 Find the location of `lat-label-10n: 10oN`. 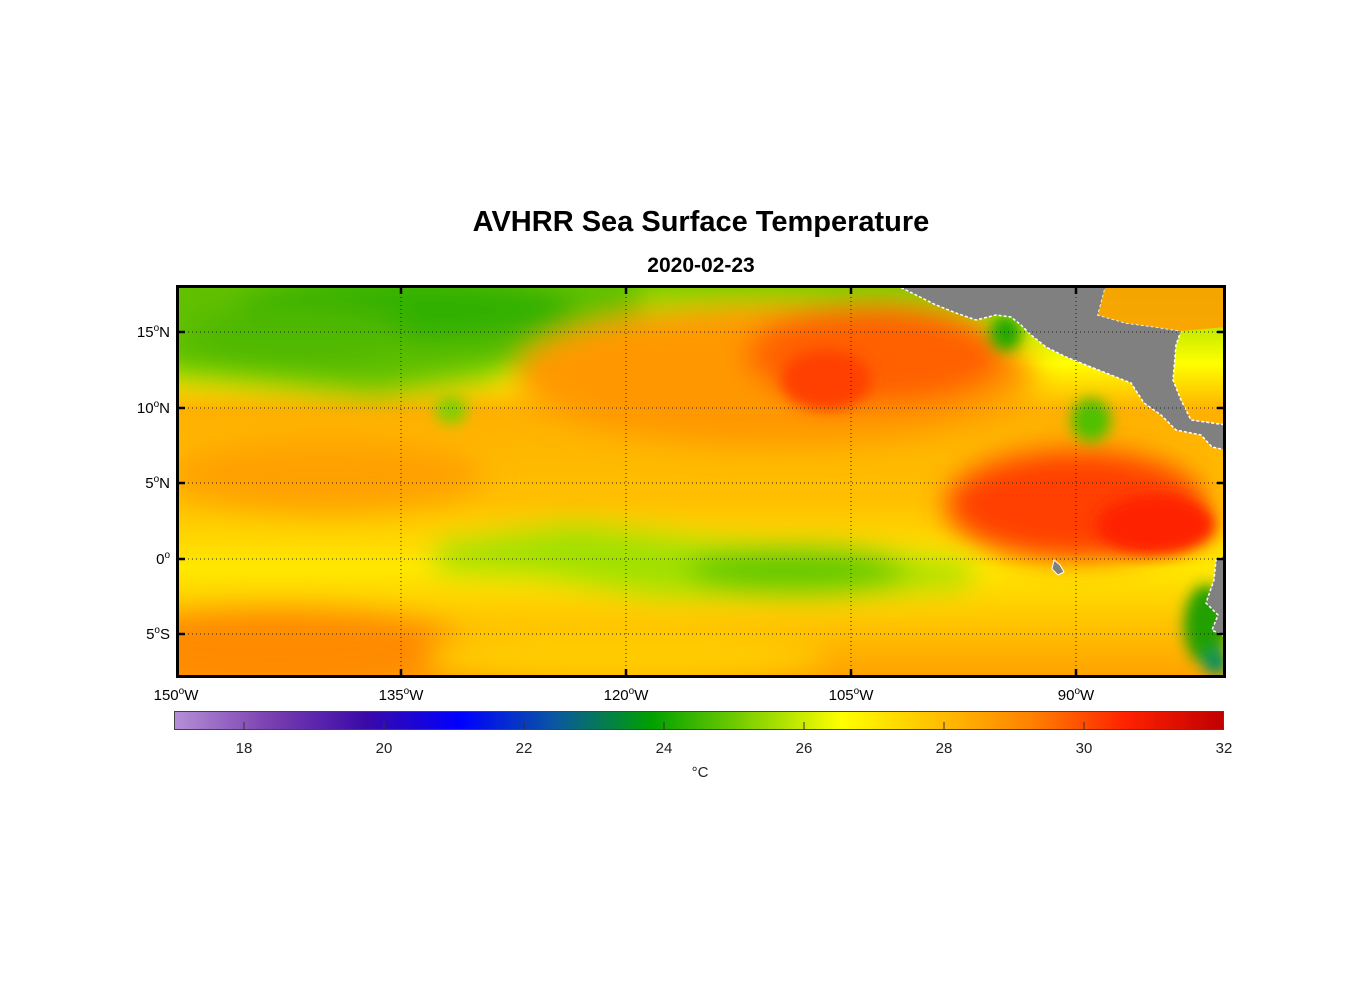

lat-label-10n: 10oN is located at coordinates (153, 408).